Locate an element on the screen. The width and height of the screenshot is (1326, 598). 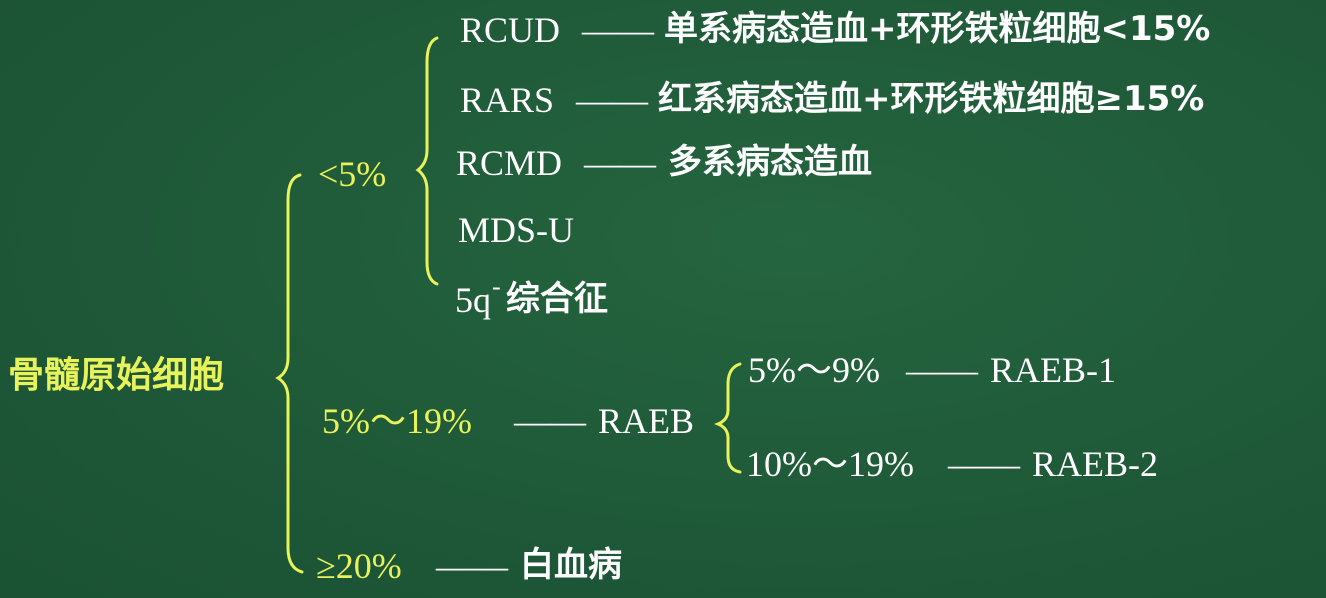
item-desc: 多系病态造血 is located at coordinates (770, 162).